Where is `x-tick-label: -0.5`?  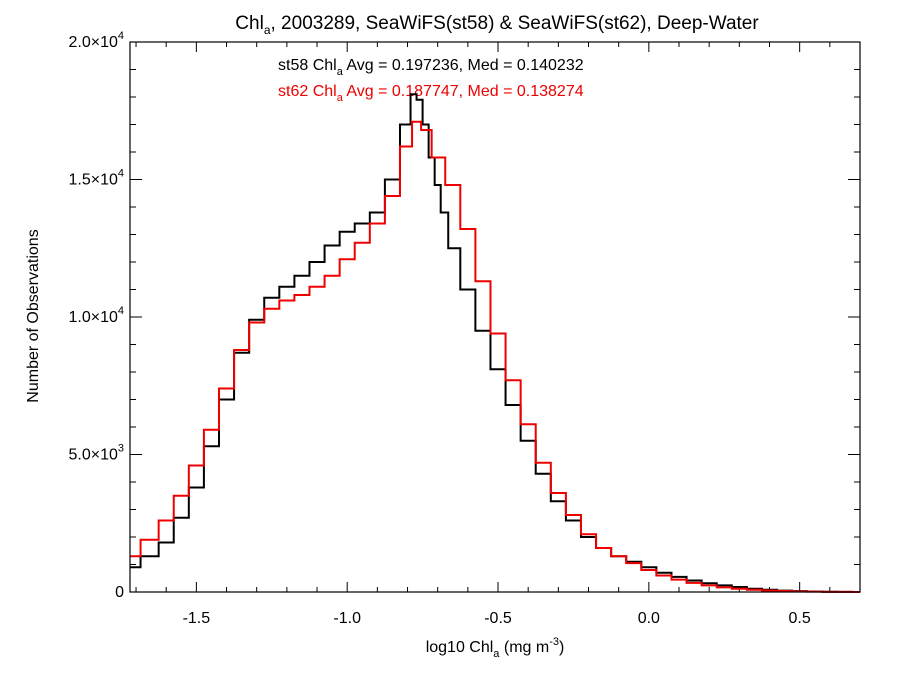
x-tick-label: -0.5 is located at coordinates (498, 618).